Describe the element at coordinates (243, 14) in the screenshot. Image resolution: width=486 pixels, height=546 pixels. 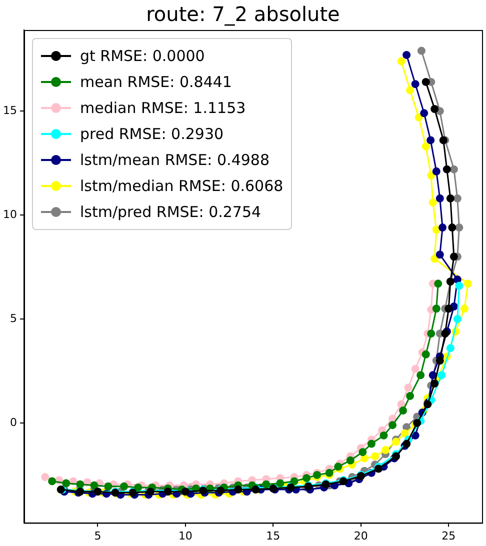
I see `chart-title: route: 7_2 absolute` at that location.